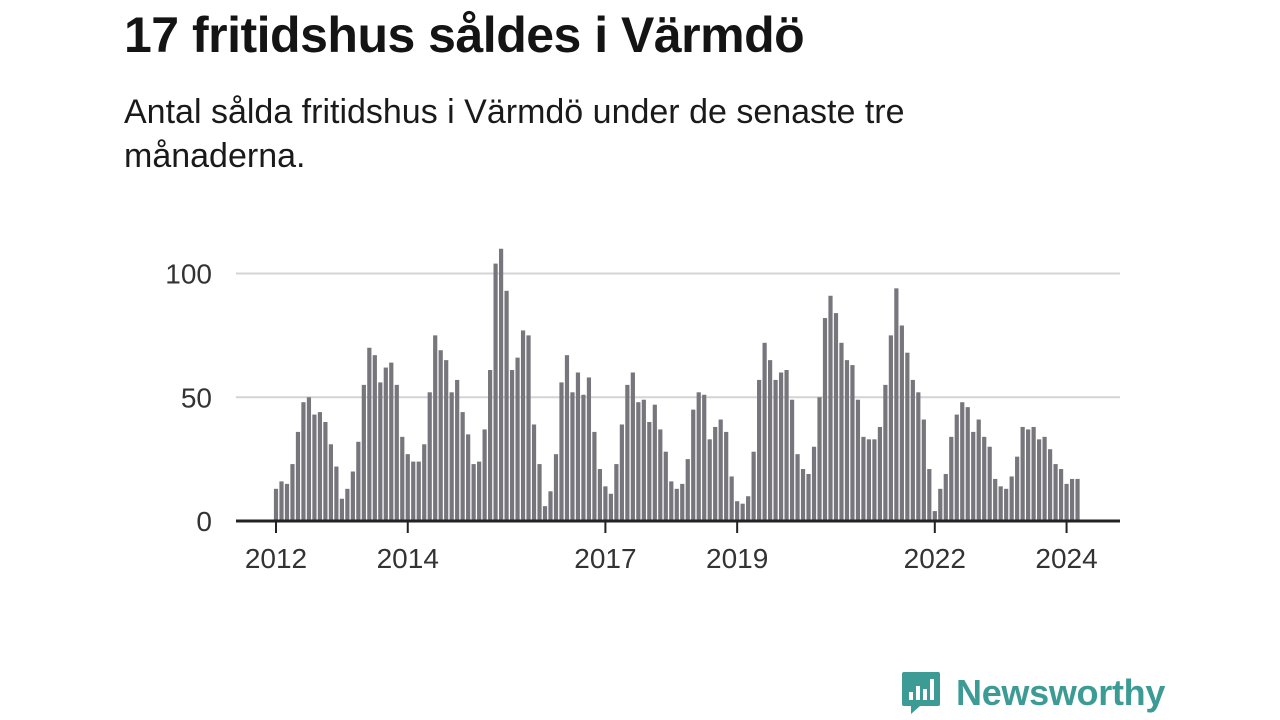 This screenshot has width=1280, height=720. I want to click on brand-name: Newsworthy, so click(1061, 692).